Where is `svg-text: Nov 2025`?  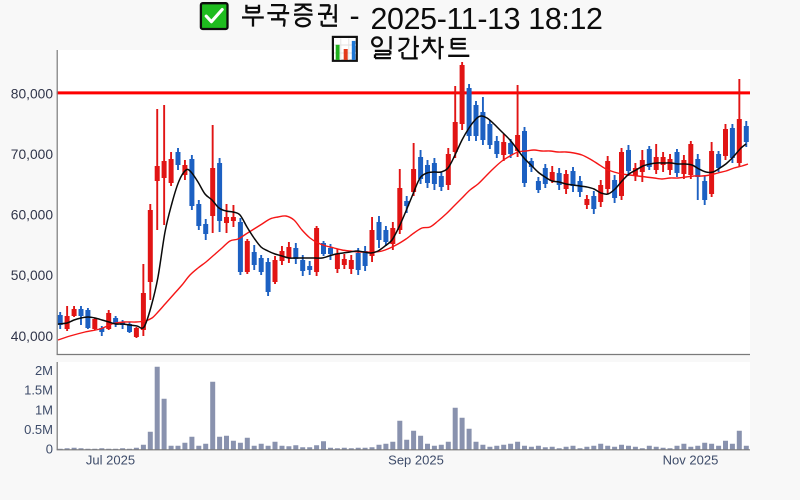
svg-text: Nov 2025 is located at coordinates (691, 459).